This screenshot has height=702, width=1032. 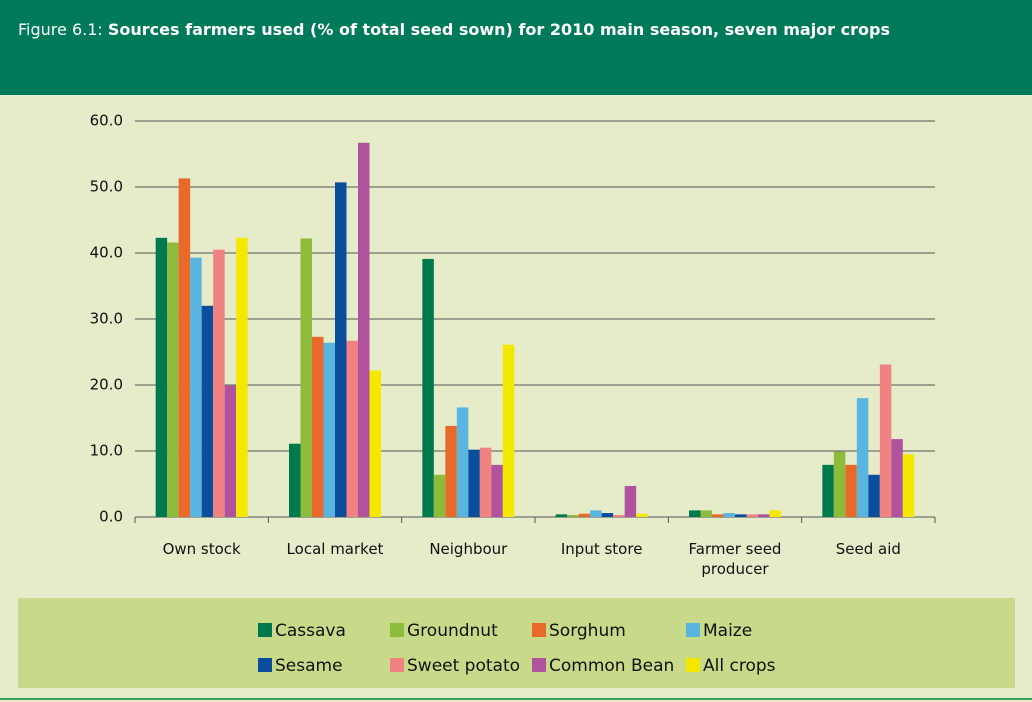 What do you see at coordinates (452, 631) in the screenshot?
I see `legend-label: Groundnut` at bounding box center [452, 631].